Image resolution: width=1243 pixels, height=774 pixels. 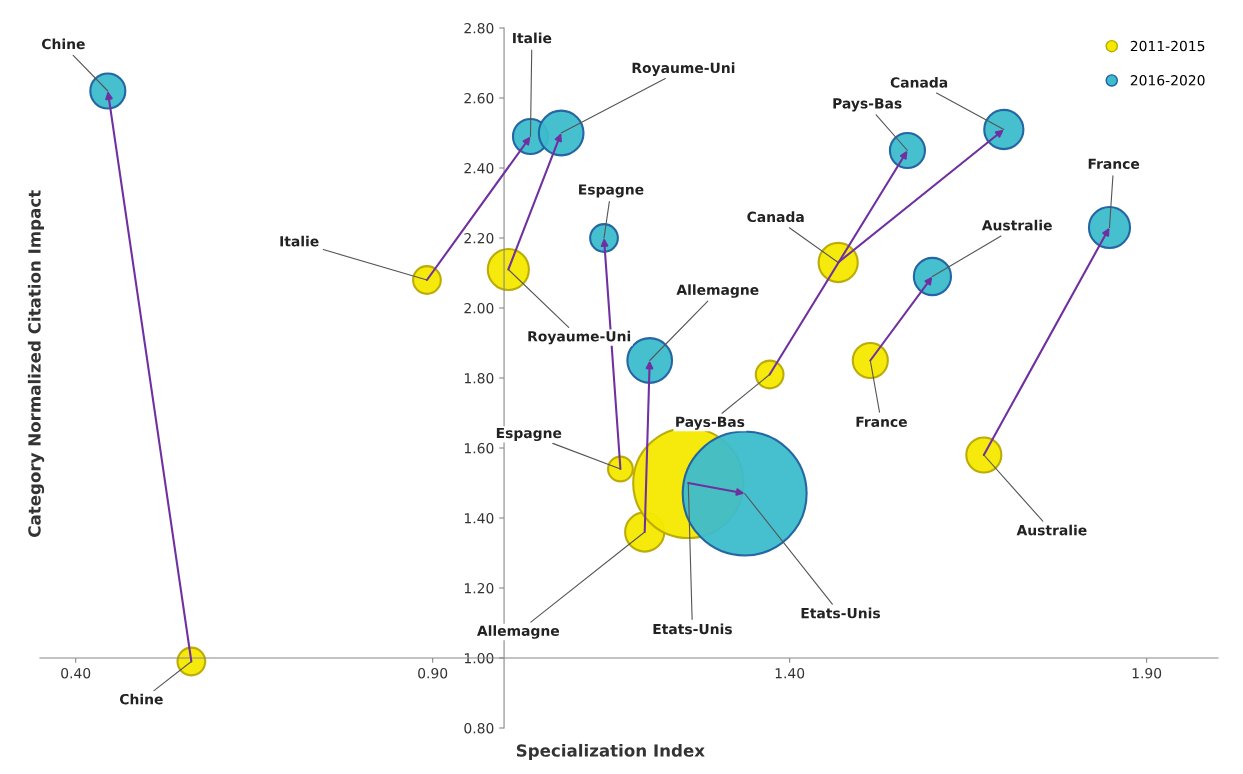 I want to click on y-tick-label: 1.80, so click(x=479, y=378).